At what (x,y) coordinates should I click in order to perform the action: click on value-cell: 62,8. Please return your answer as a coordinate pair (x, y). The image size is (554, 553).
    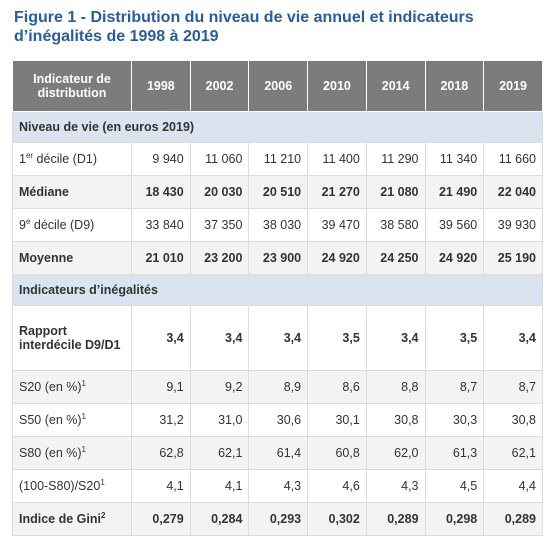
    Looking at the image, I should click on (161, 453).